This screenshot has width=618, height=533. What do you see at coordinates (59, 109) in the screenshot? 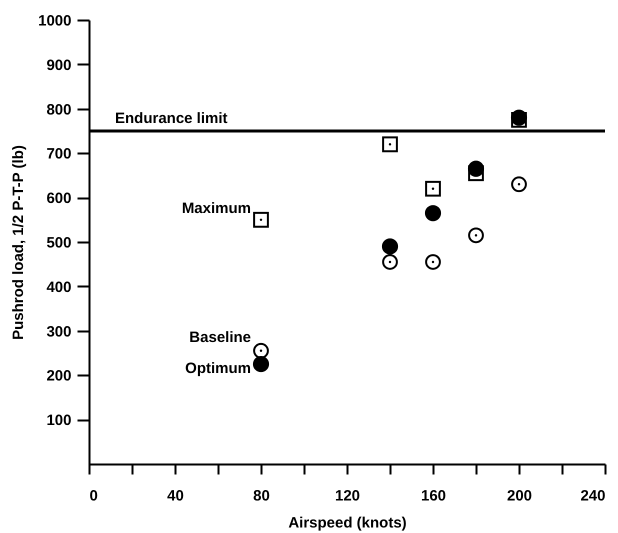
I see `y-tick-label: 800` at bounding box center [59, 109].